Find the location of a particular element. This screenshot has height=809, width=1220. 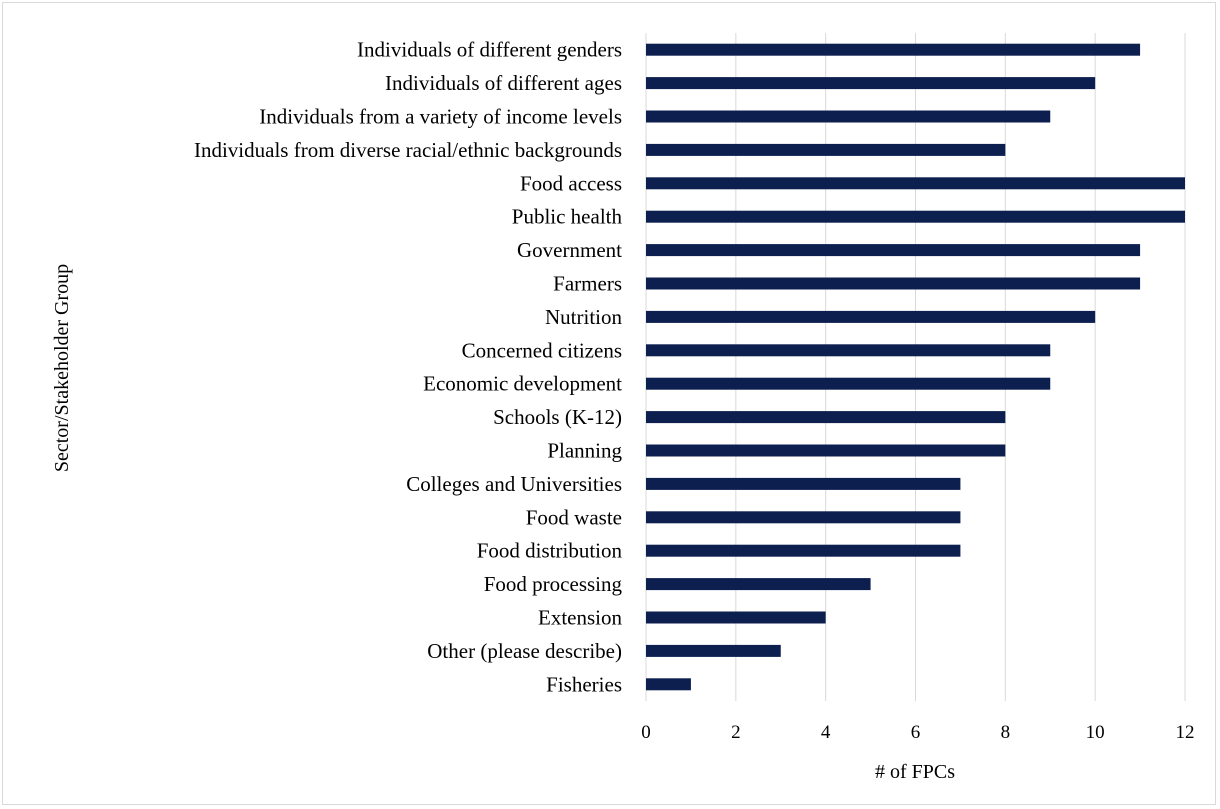

x-tick-label: 10 is located at coordinates (1095, 732).